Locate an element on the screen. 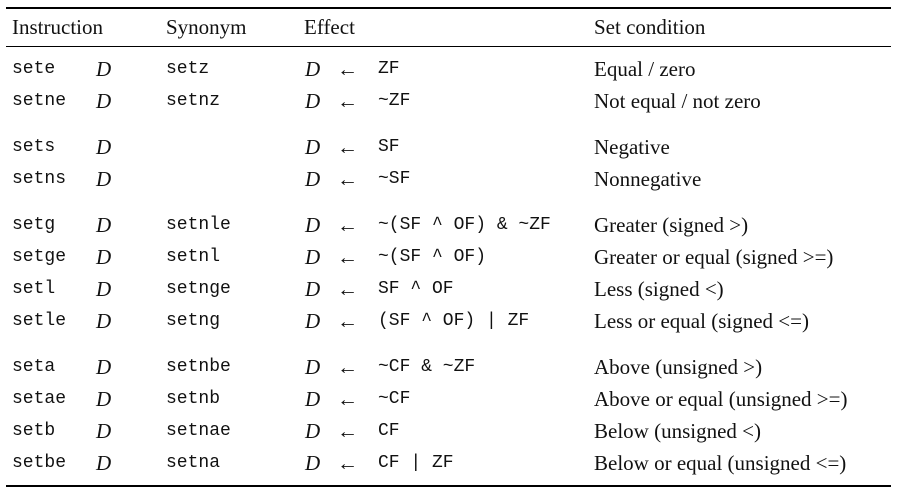  instruction: setl is located at coordinates (34, 289).